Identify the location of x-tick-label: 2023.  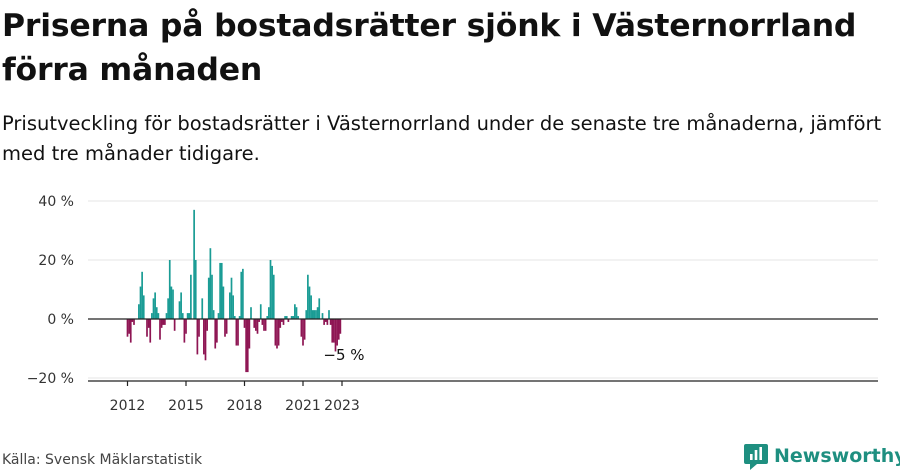
(342, 406).